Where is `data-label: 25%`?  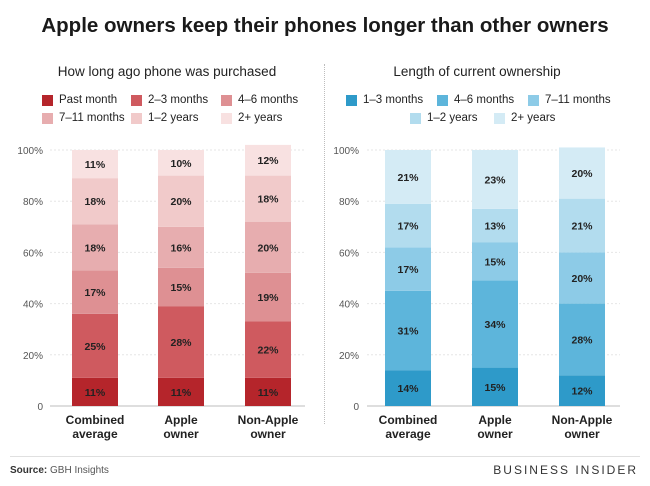
data-label: 25% is located at coordinates (95, 347).